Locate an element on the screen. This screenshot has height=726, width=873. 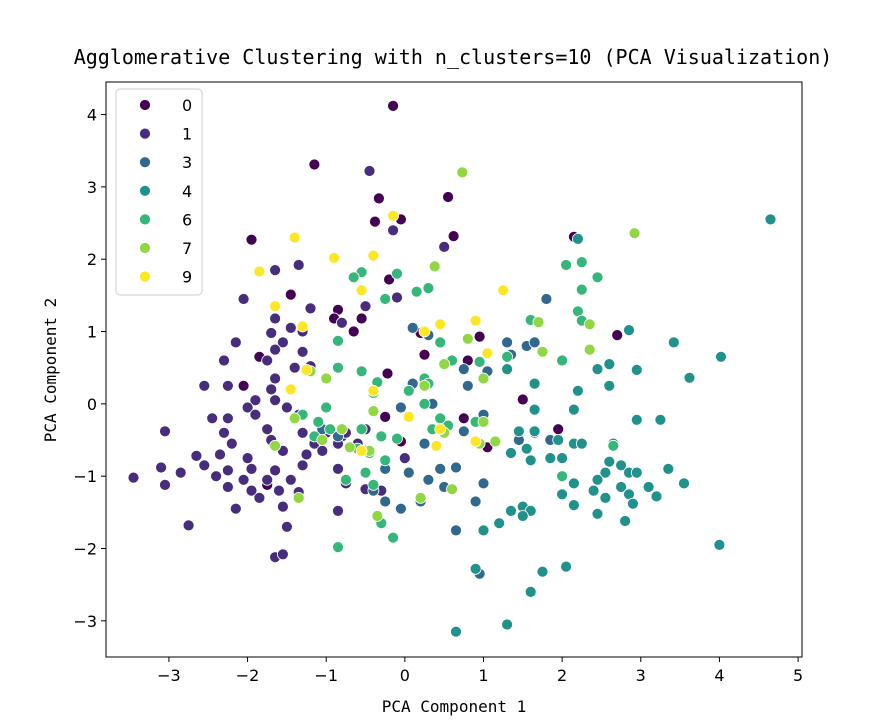
y-tick-label: −2 is located at coordinates (85, 549).